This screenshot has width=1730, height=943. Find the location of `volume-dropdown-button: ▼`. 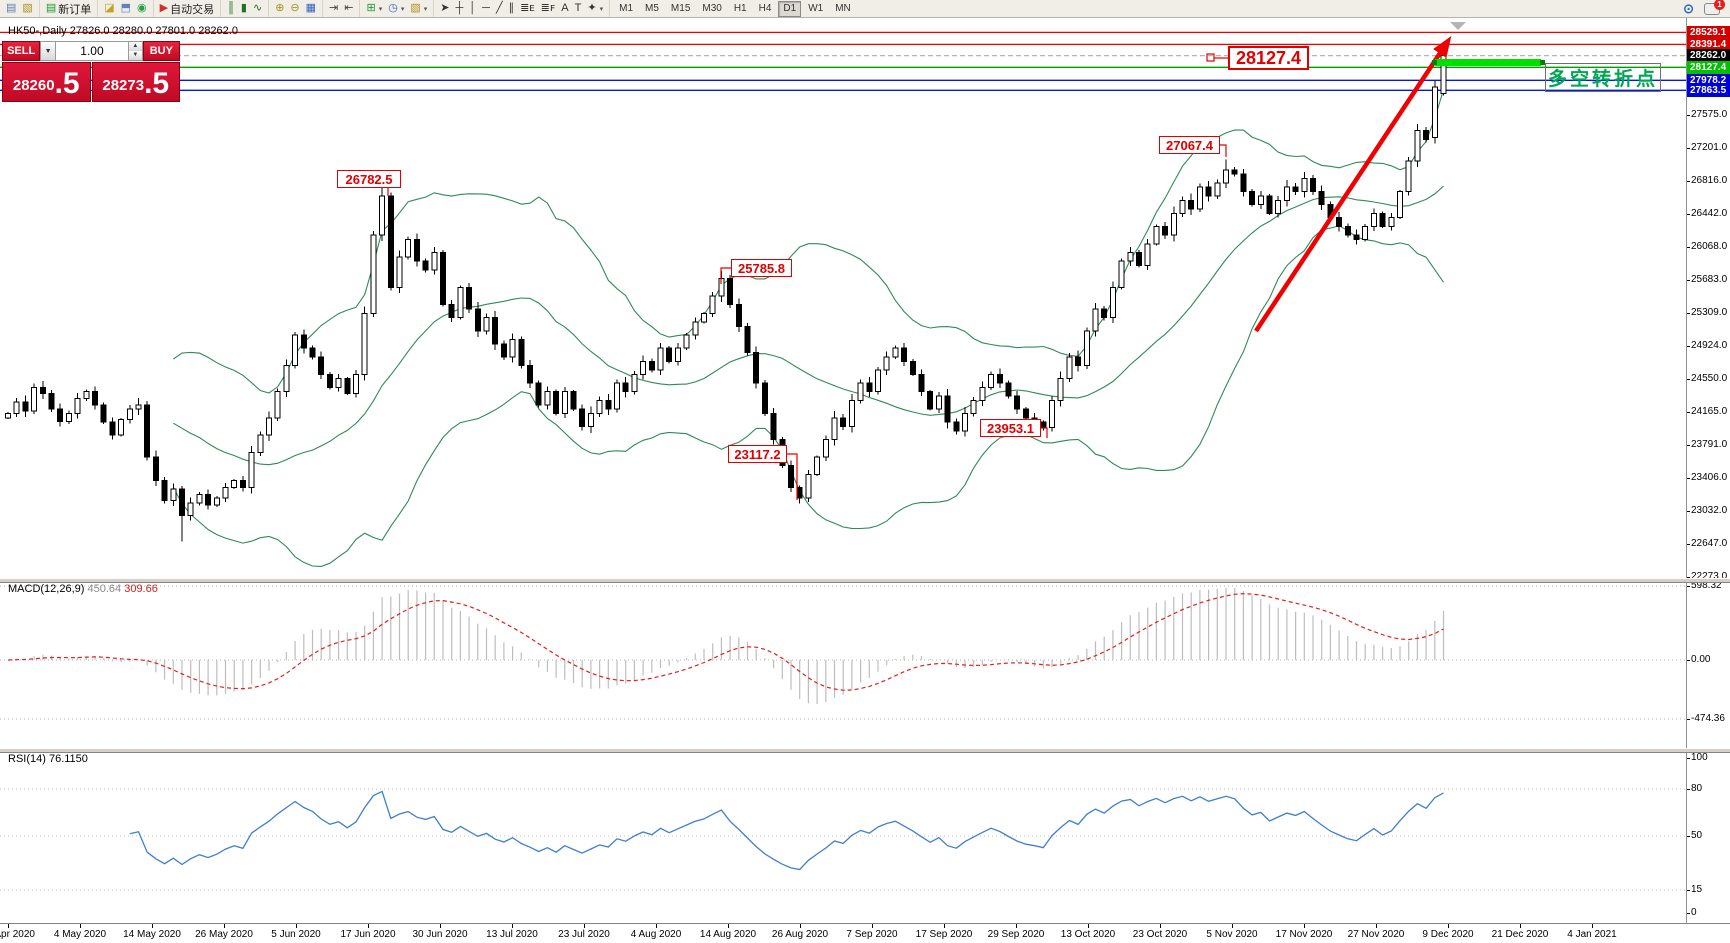

volume-dropdown-button: ▼ is located at coordinates (48, 51).